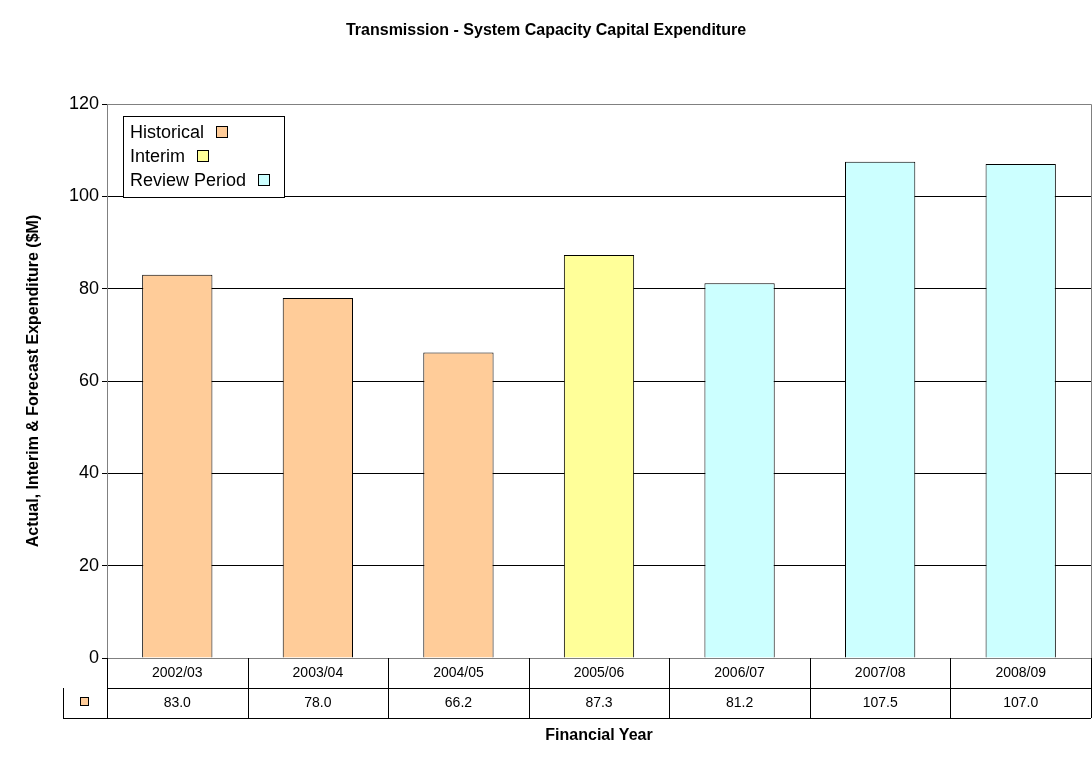 The width and height of the screenshot is (1092, 762). What do you see at coordinates (599, 701) in the screenshot?
I see `data-label: 87.3` at bounding box center [599, 701].